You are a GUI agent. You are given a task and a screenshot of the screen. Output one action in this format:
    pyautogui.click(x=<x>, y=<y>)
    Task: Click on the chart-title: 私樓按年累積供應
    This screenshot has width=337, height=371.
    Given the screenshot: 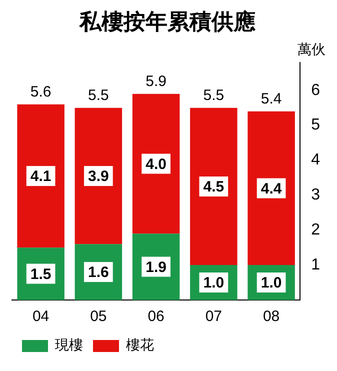 What is the action you would take?
    pyautogui.click(x=167, y=21)
    